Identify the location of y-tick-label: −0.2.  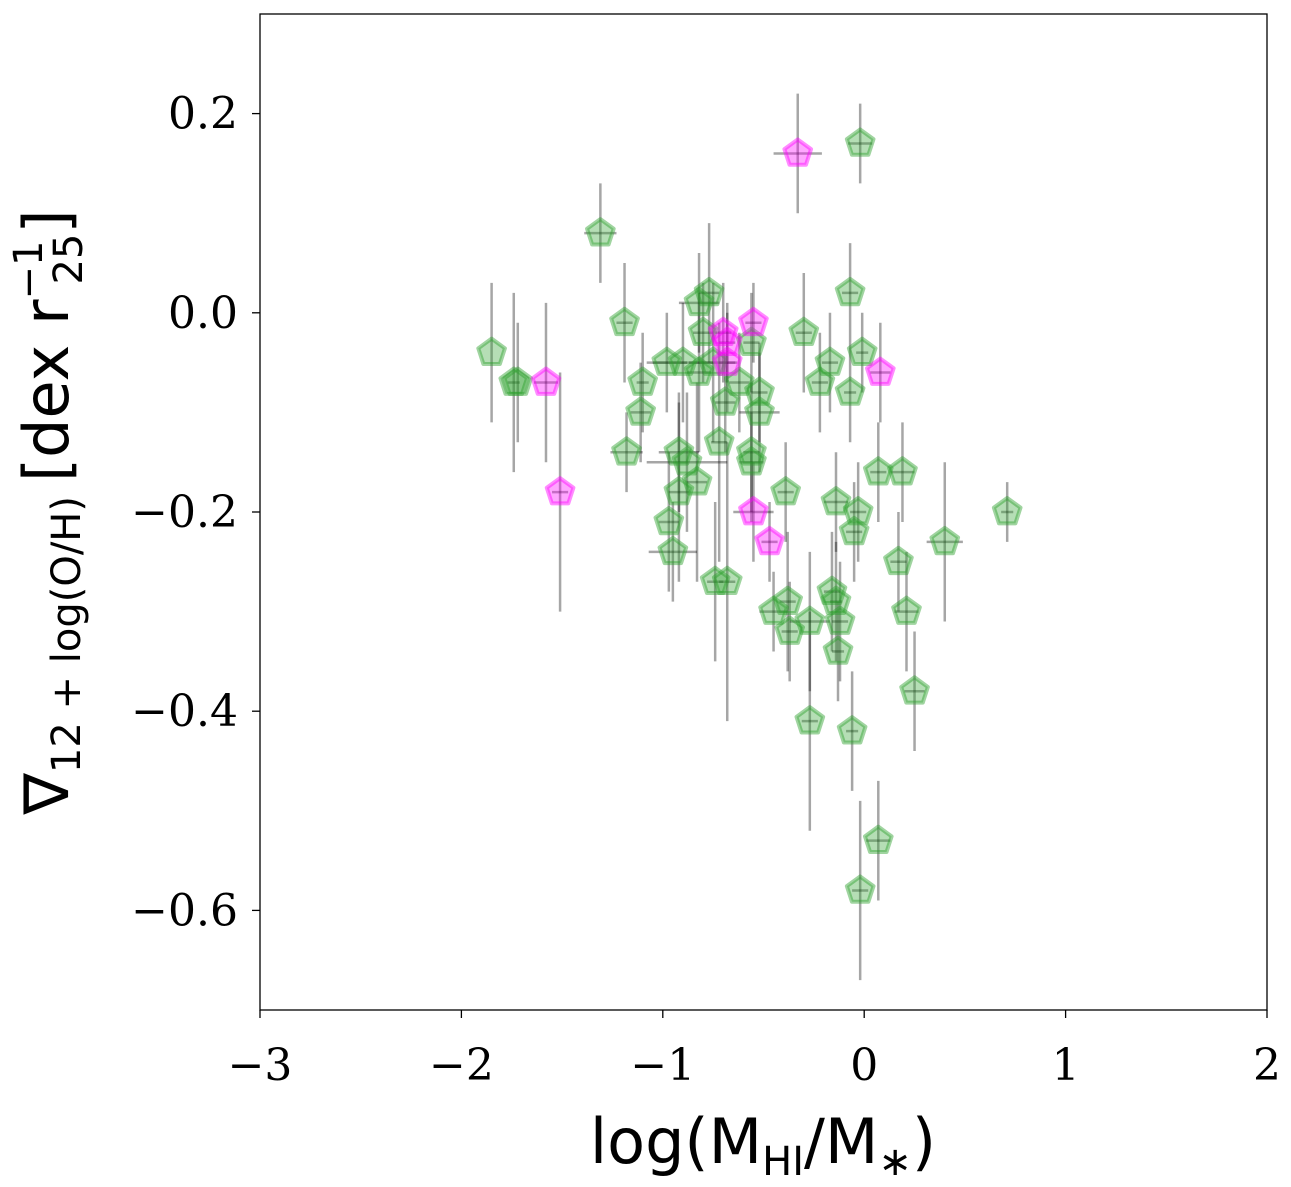
(184, 512).